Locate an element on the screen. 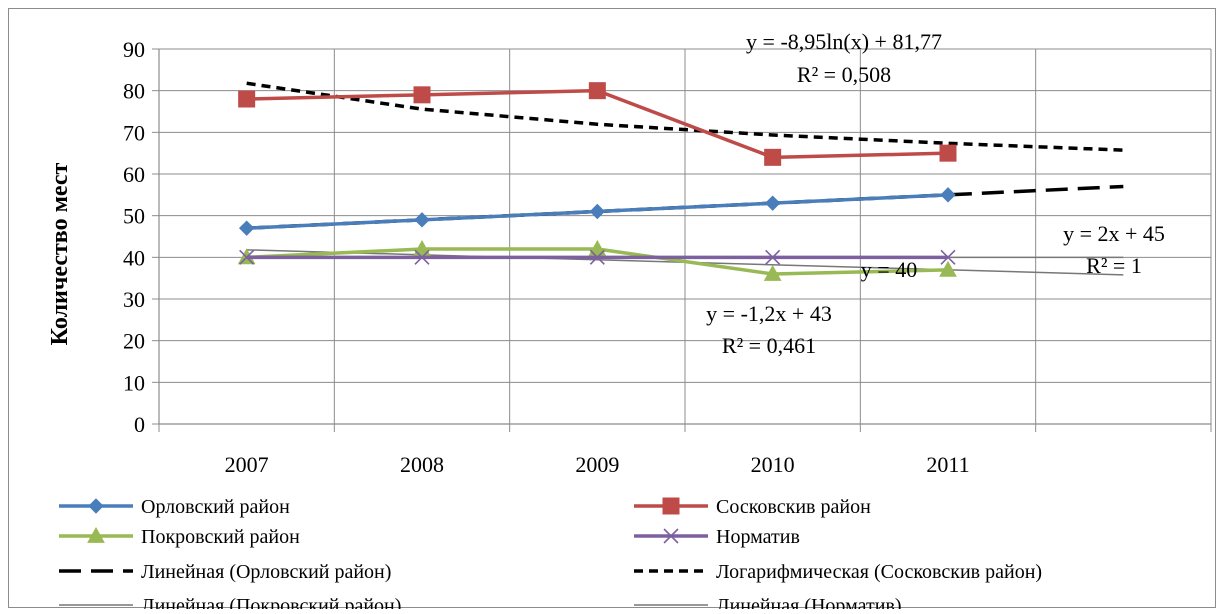 The image size is (1226, 614). legend-item: Линейная (Покровский район) is located at coordinates (230, 602).